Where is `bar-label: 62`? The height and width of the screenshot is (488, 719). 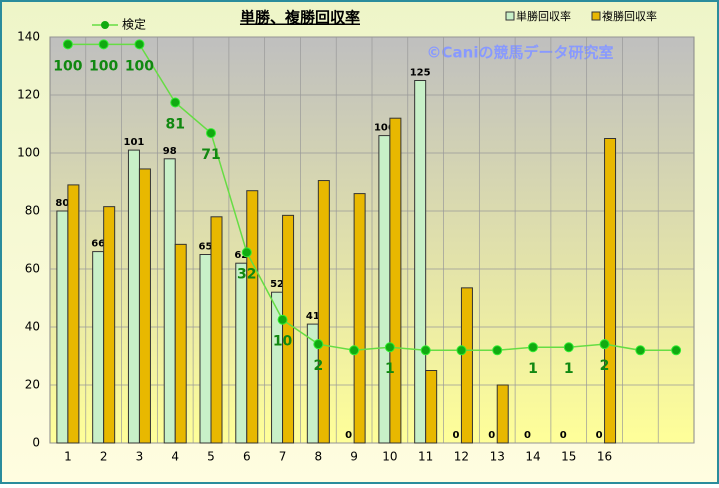
bar-label: 62 is located at coordinates (241, 255).